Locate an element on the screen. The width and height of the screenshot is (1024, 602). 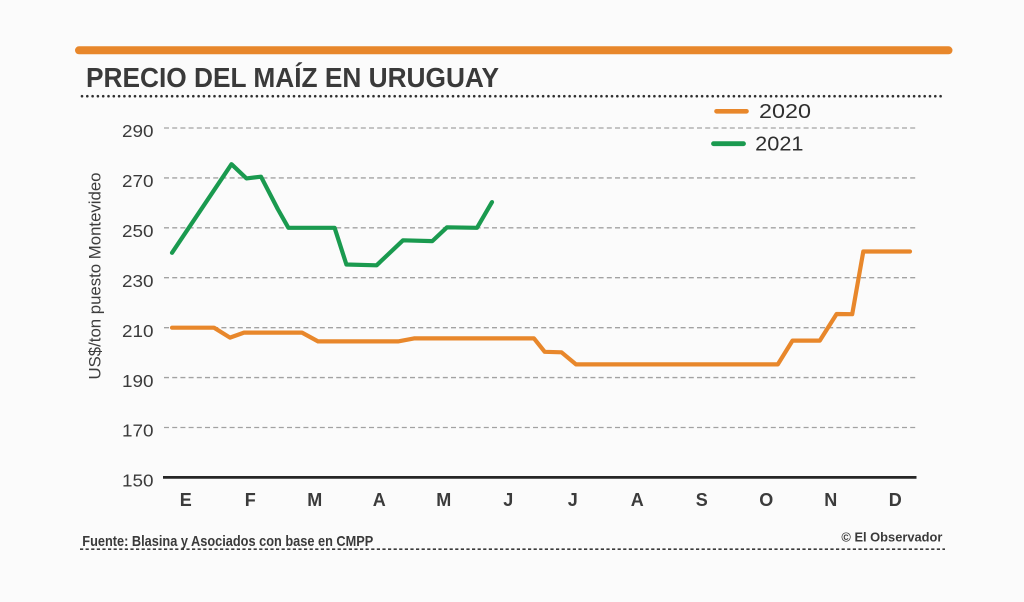
svg-text: 210 is located at coordinates (138, 331).